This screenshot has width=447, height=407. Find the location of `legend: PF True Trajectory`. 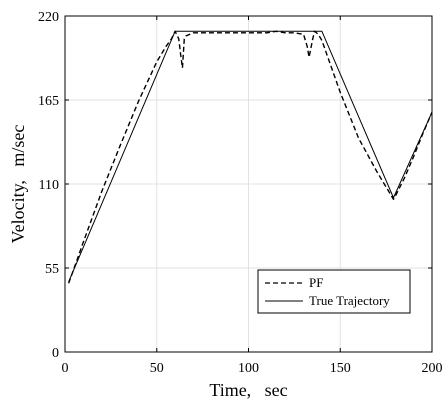

legend: PF True Trajectory is located at coordinates (334, 291).